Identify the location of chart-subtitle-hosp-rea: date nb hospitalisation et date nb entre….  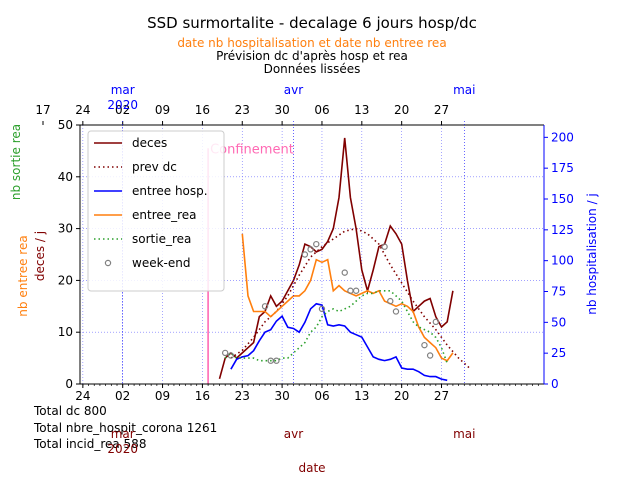
(311, 43).